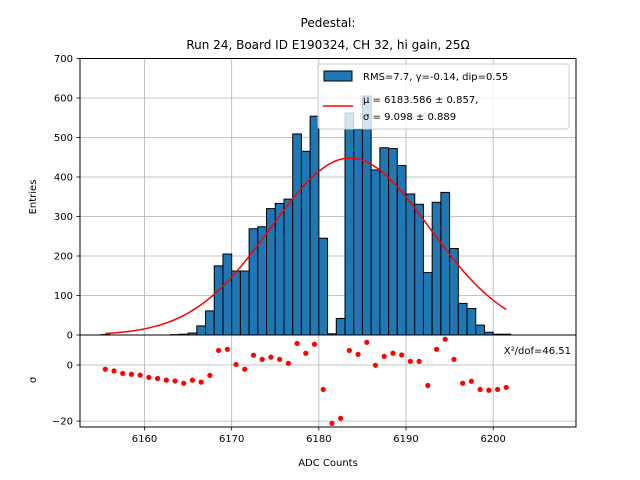  What do you see at coordinates (405, 439) in the screenshot?
I see `x-tick-label: 6190` at bounding box center [405, 439].